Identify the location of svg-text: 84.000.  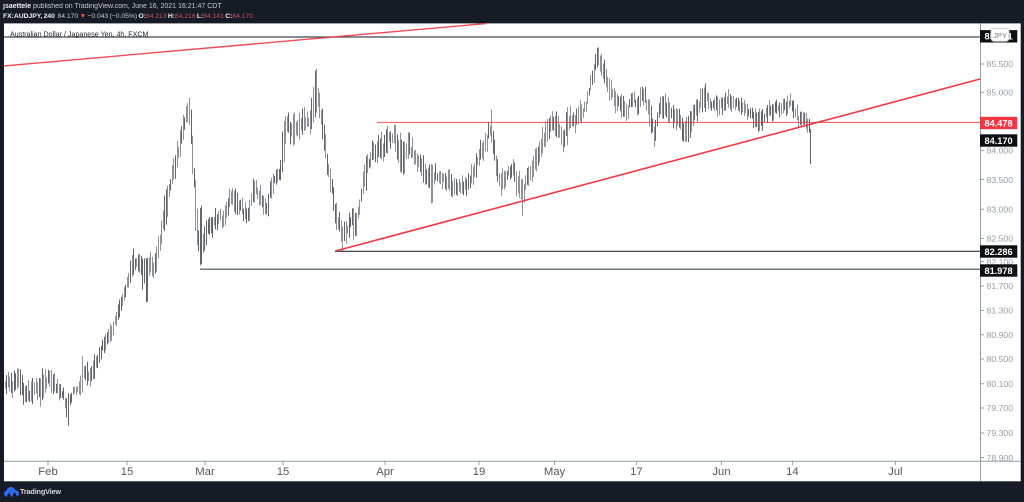
(1000, 151).